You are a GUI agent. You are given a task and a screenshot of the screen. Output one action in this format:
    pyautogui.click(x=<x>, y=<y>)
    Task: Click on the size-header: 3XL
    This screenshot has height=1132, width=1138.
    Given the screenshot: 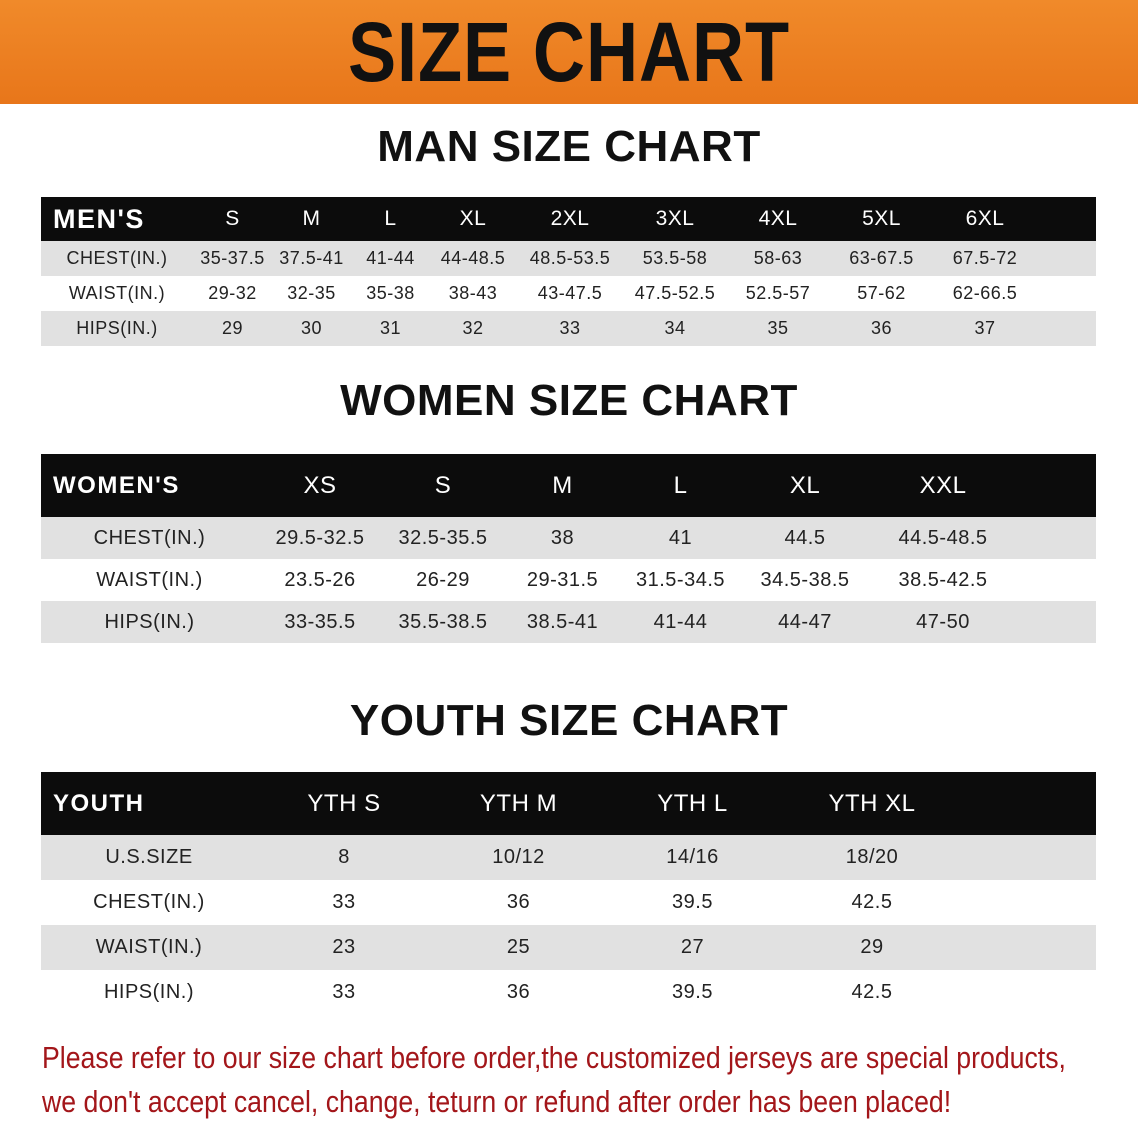 What is the action you would take?
    pyautogui.click(x=675, y=218)
    